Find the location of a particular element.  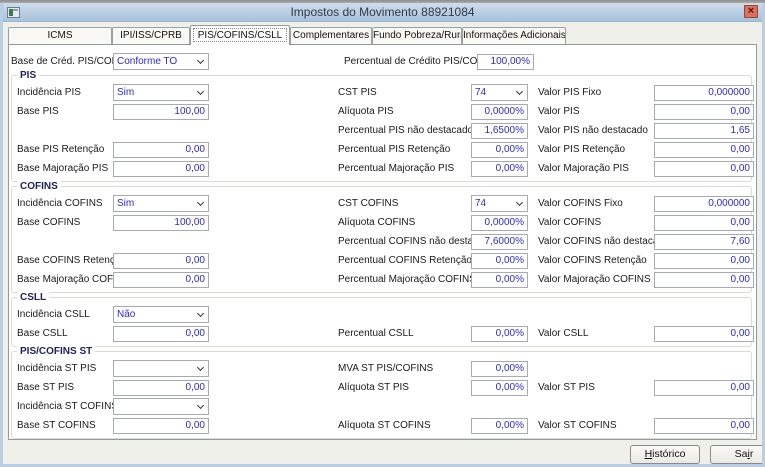

aliquota-st-cofins-field: 0,00% is located at coordinates (499, 425).